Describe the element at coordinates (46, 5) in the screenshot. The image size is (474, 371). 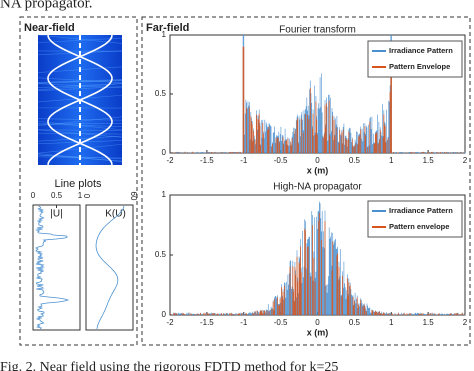
I see `header-fragment: NA propagator.` at that location.